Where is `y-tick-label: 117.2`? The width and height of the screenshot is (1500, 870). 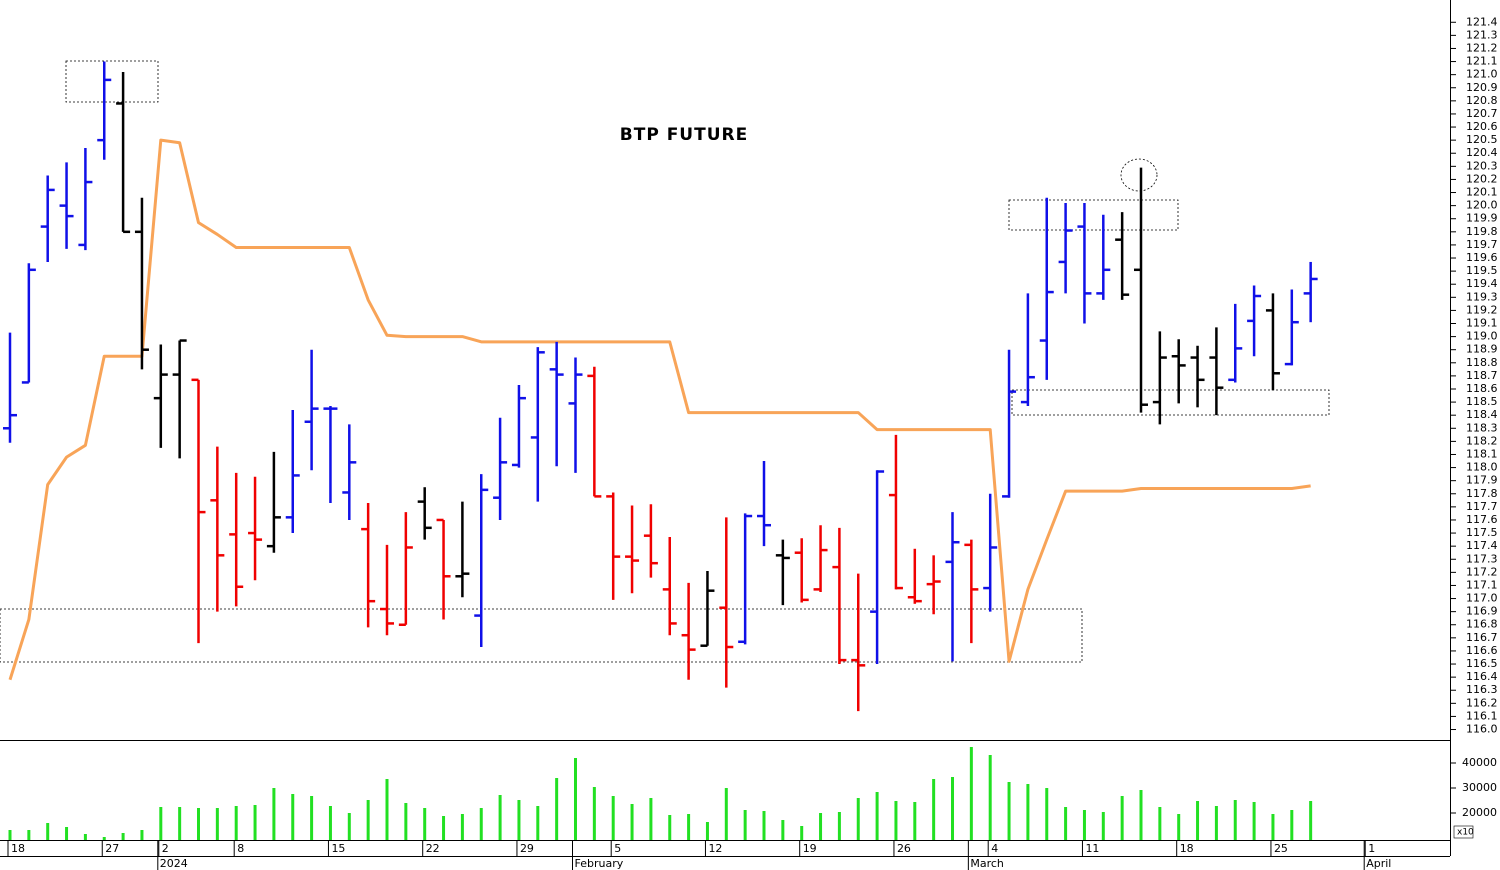
y-tick-label: 117.2 is located at coordinates (1482, 571).